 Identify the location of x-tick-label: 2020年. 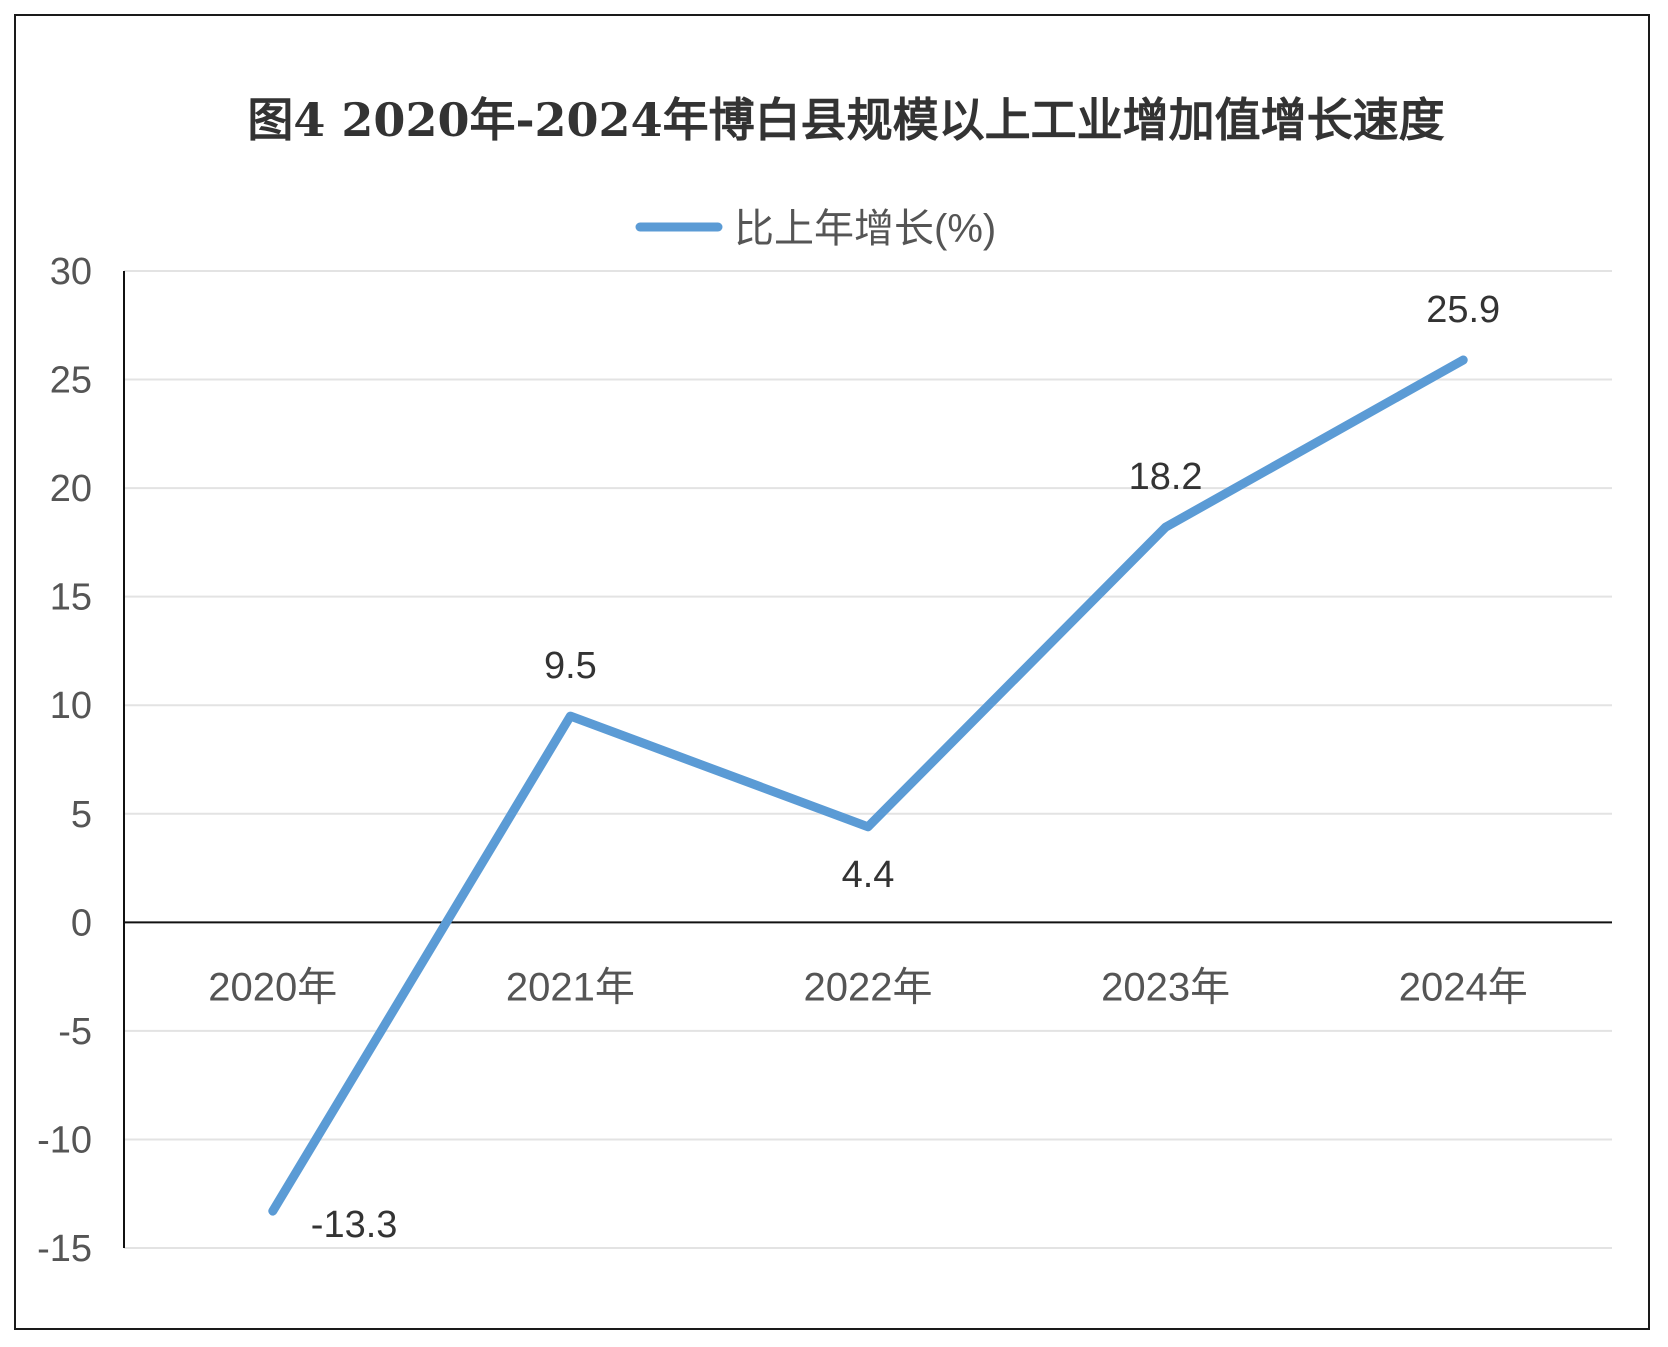
(272, 987).